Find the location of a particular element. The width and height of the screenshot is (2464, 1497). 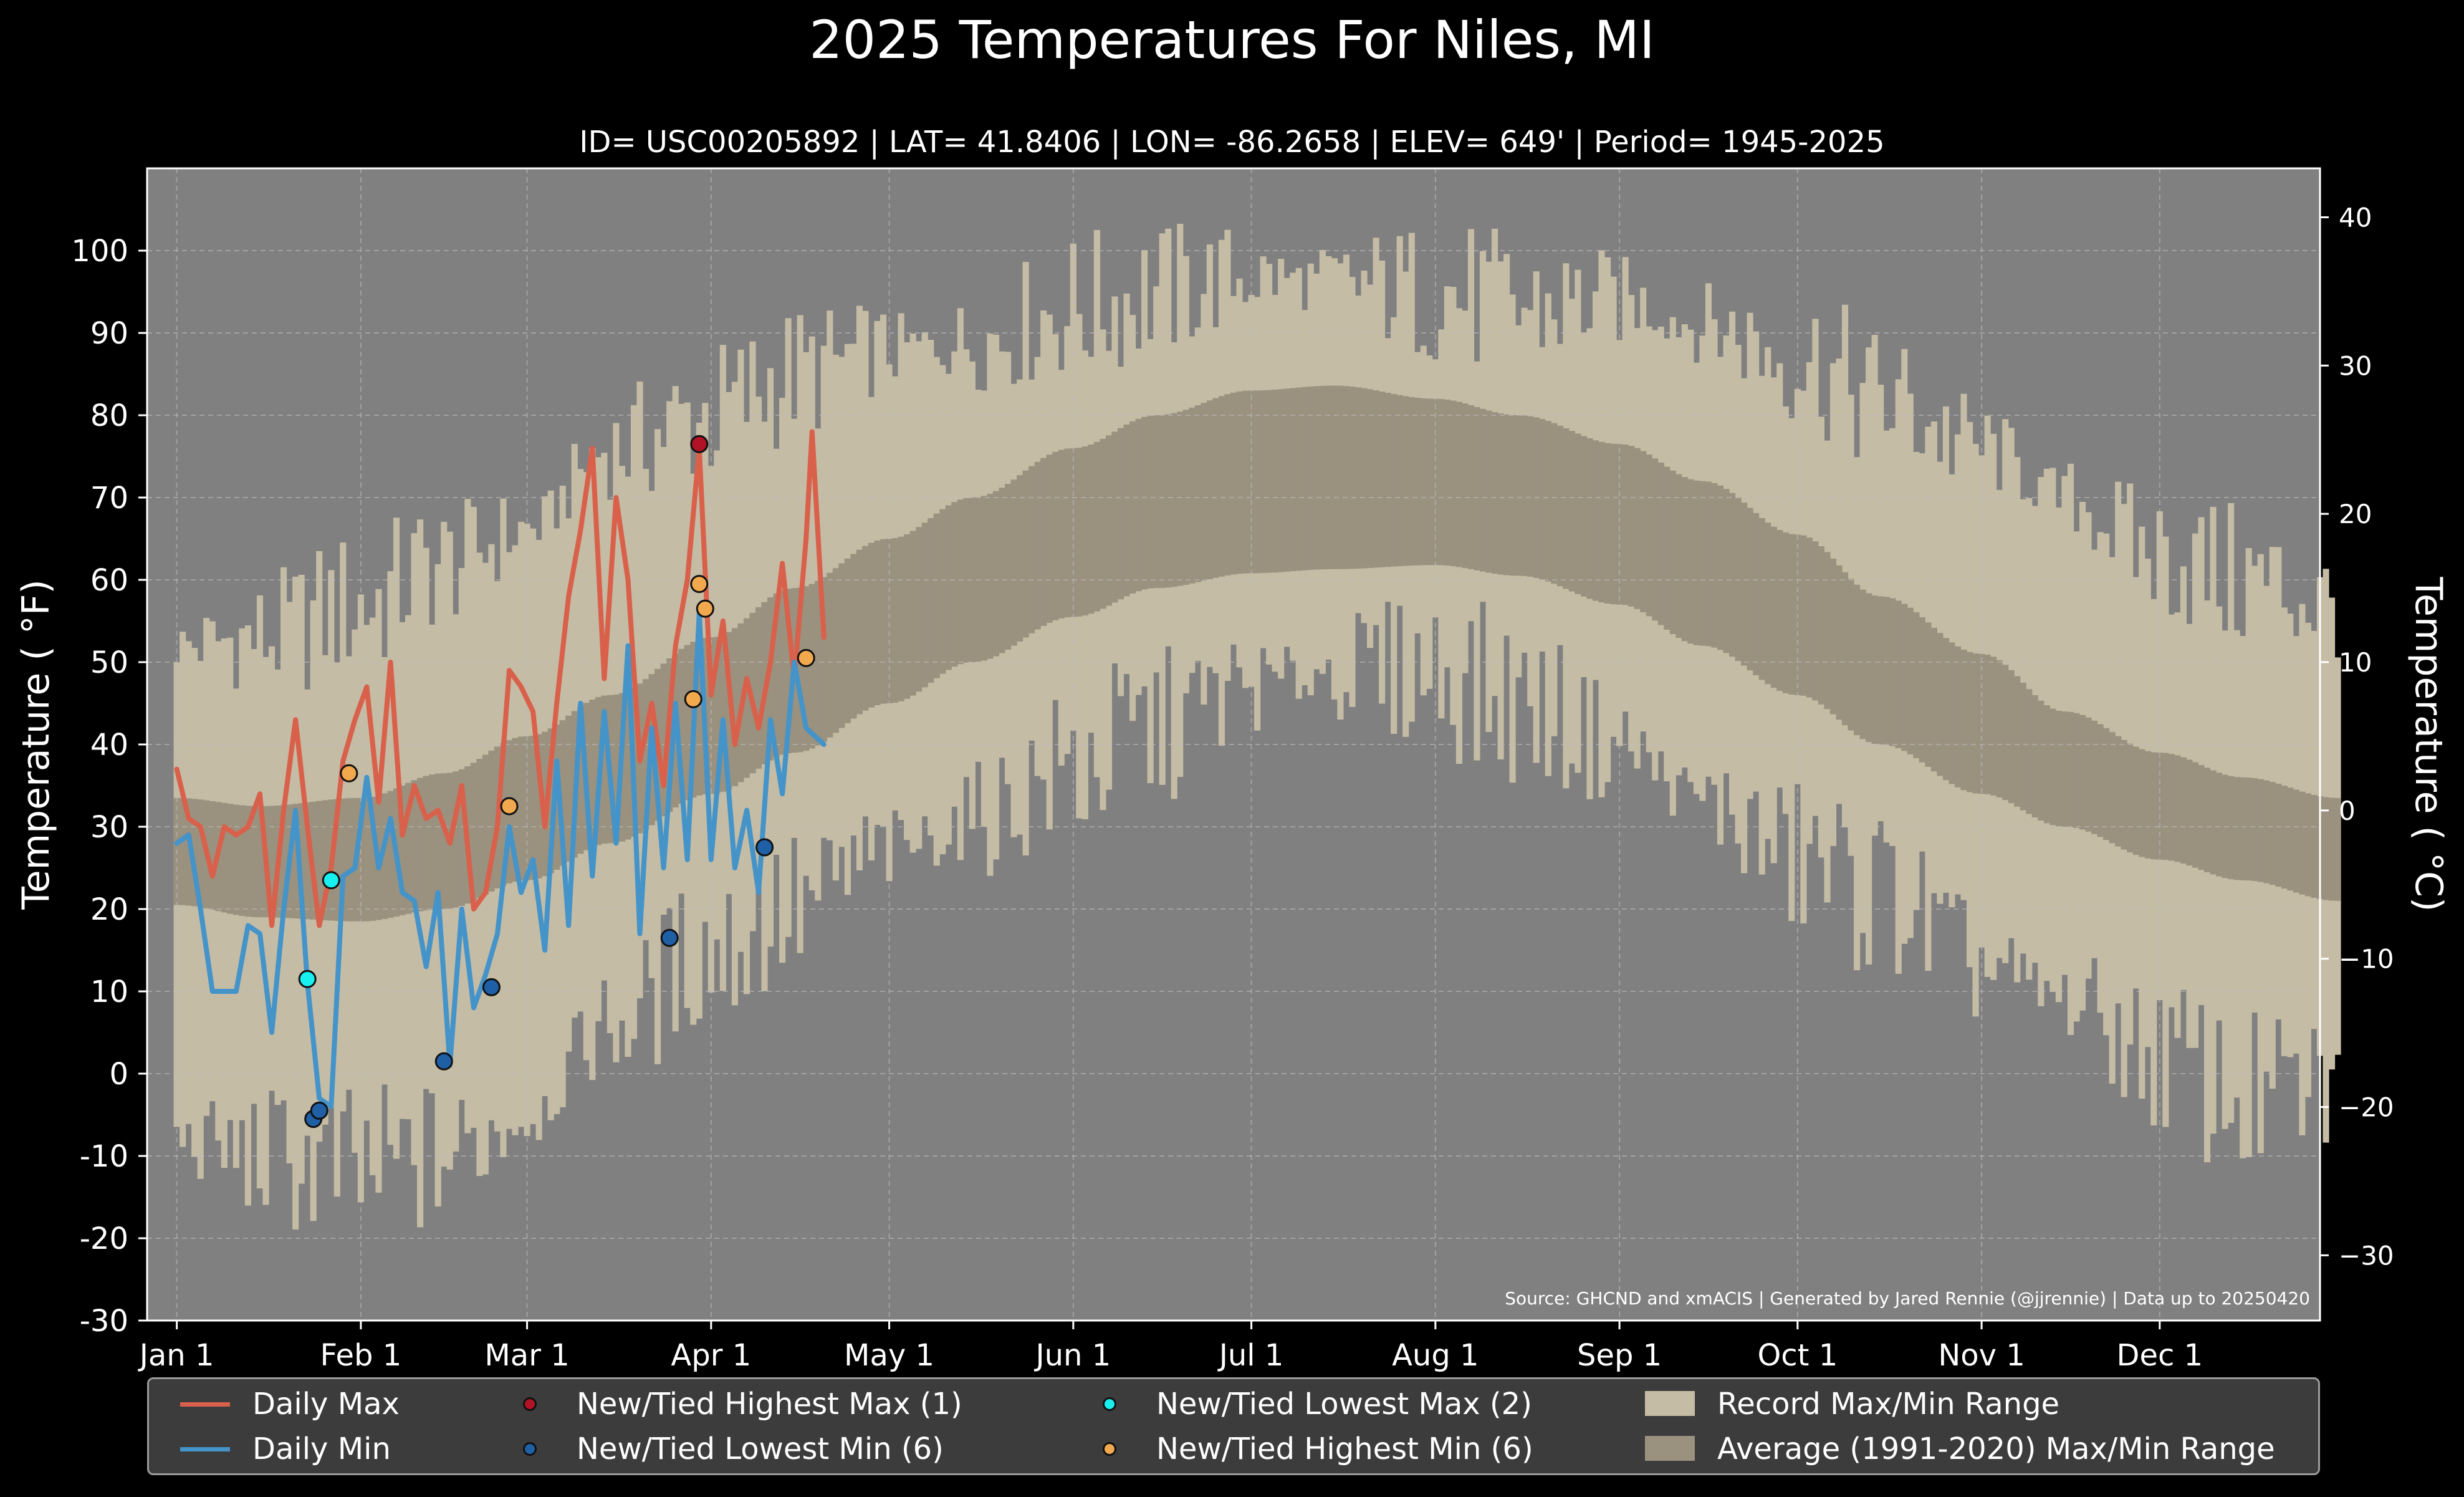

legend-label: Daily Min is located at coordinates (321, 1449).